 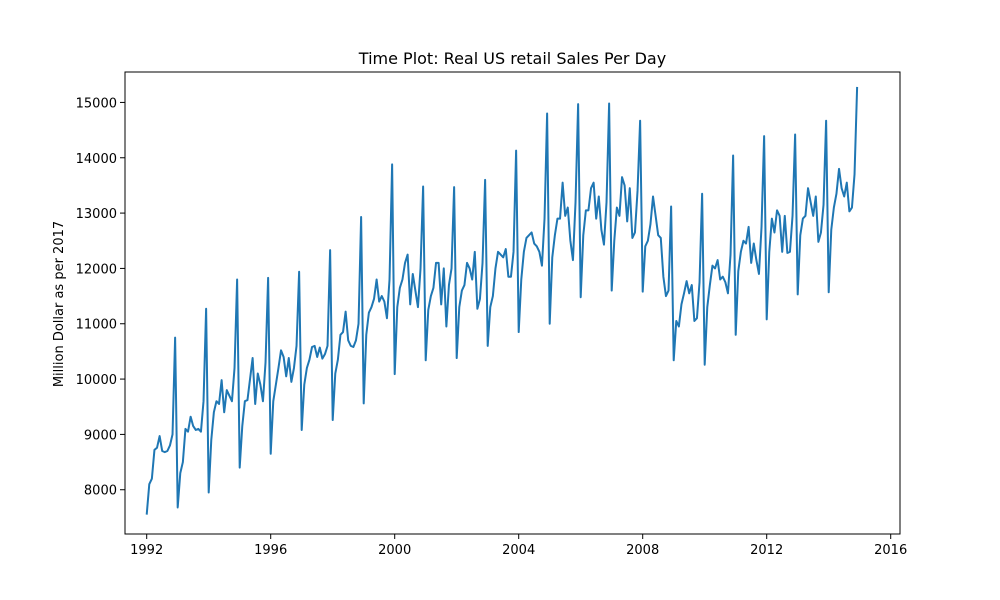 What do you see at coordinates (96, 269) in the screenshot?
I see `y-tick-label: 12000` at bounding box center [96, 269].